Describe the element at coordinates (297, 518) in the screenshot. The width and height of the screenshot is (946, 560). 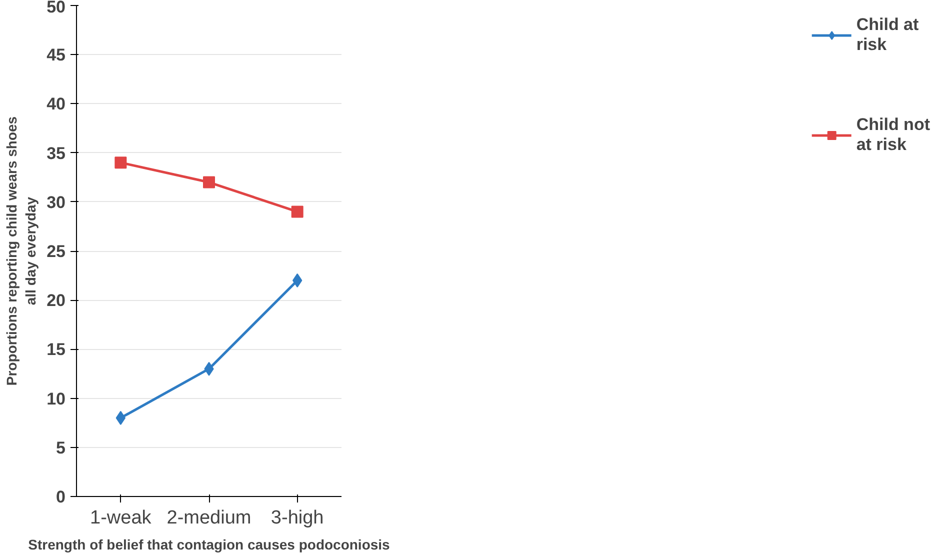
I see `x-tick-label: 3-high` at that location.